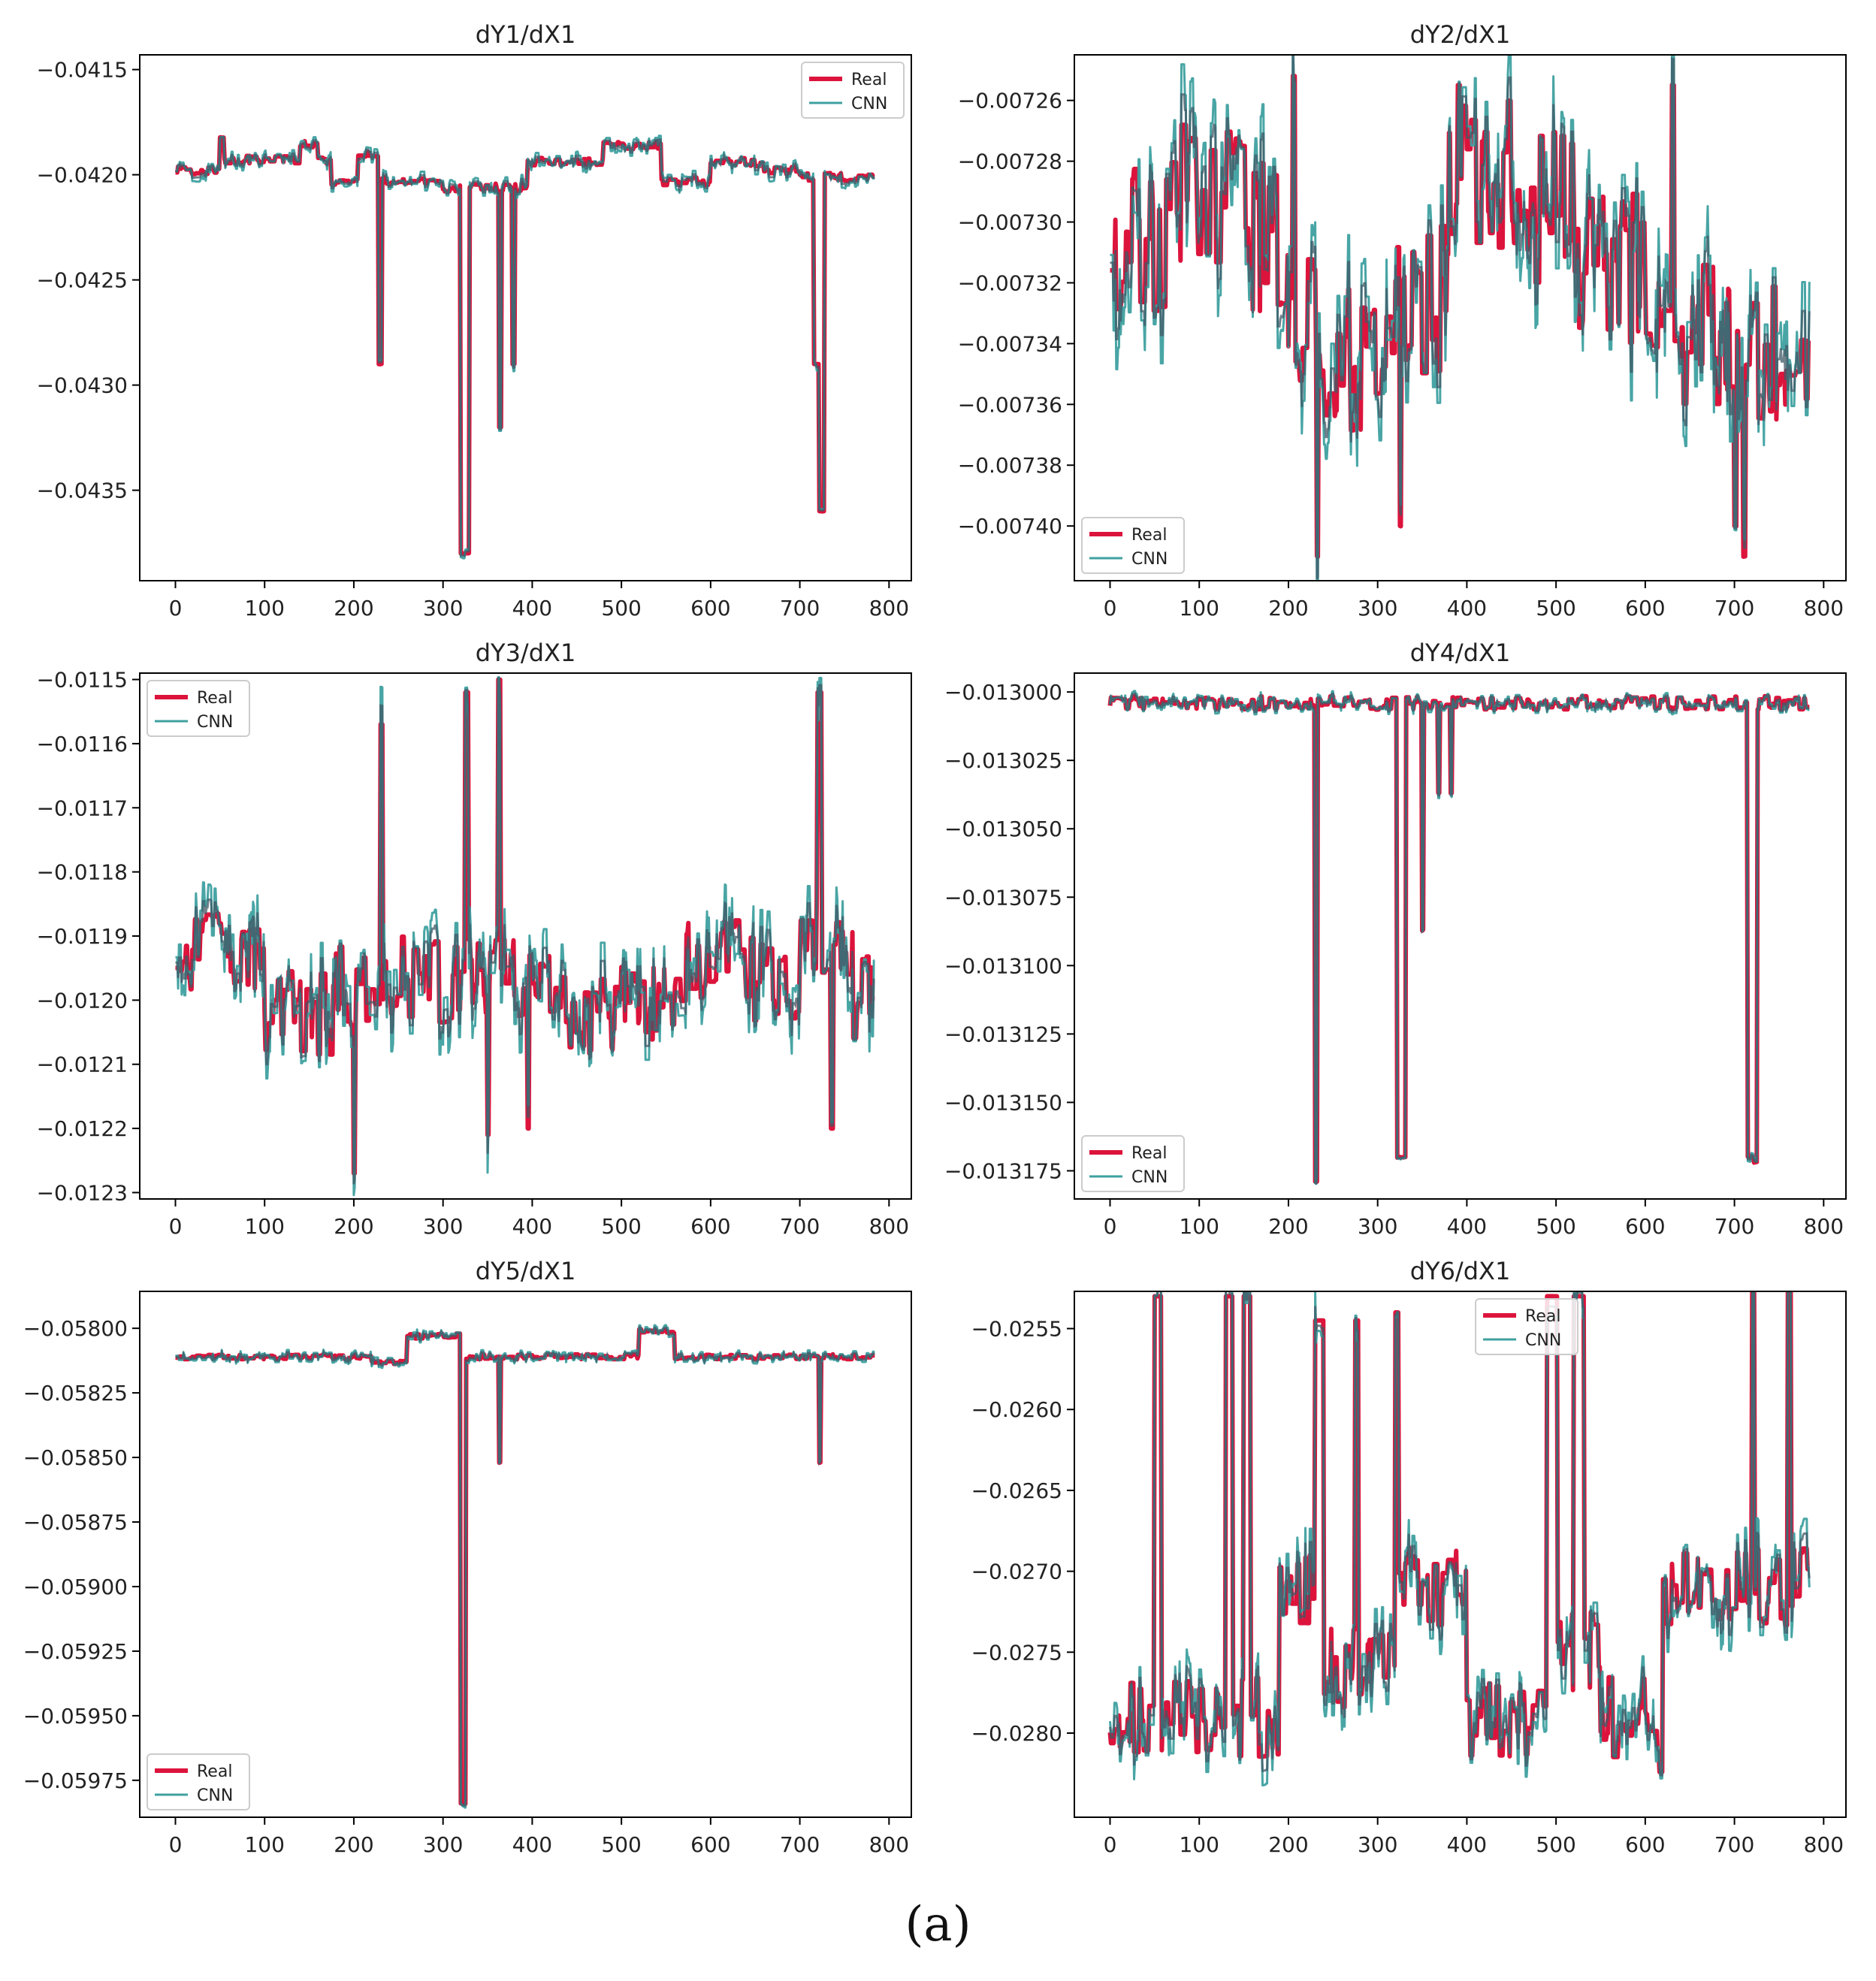  What do you see at coordinates (82, 744) in the screenshot?
I see `y-tick-label: −0.0116` at bounding box center [82, 744].